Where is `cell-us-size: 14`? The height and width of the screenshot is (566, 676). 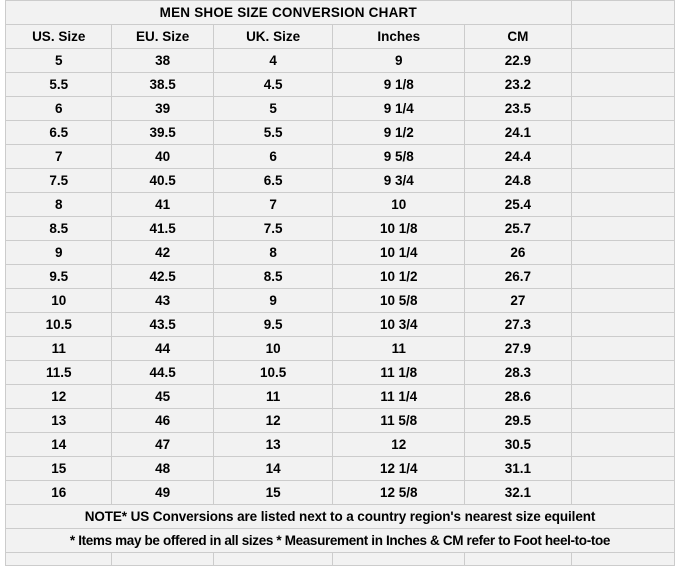 cell-us-size: 14 is located at coordinates (58, 444).